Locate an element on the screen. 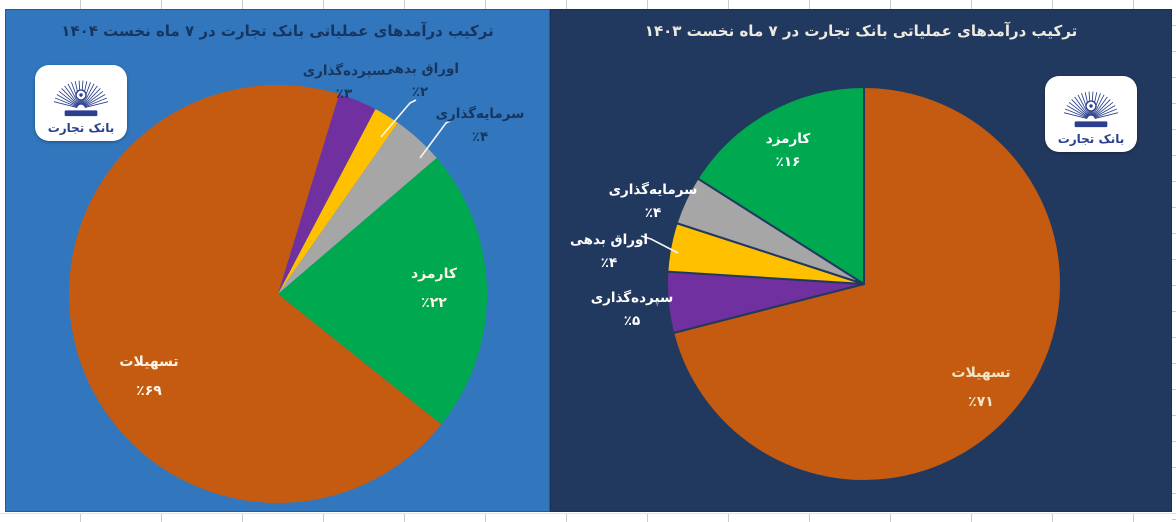  pie-slice-deposit is located at coordinates (327, 194).